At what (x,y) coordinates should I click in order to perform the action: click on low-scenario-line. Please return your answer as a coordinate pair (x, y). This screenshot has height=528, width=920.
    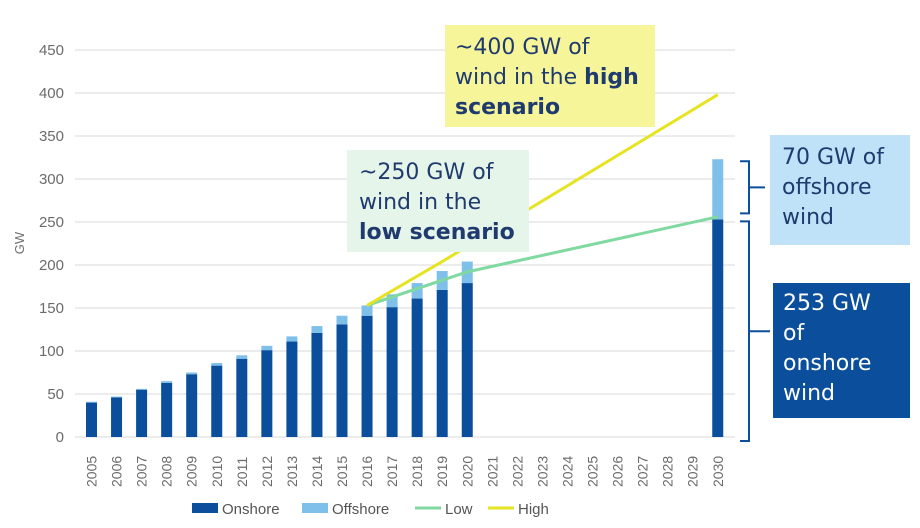
    Looking at the image, I should click on (542, 261).